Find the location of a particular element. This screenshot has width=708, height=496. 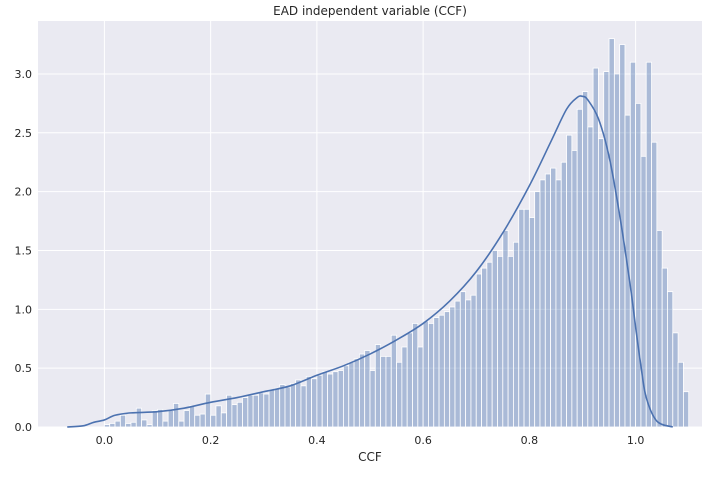

x-tick-label: 0.0 is located at coordinates (105, 440).